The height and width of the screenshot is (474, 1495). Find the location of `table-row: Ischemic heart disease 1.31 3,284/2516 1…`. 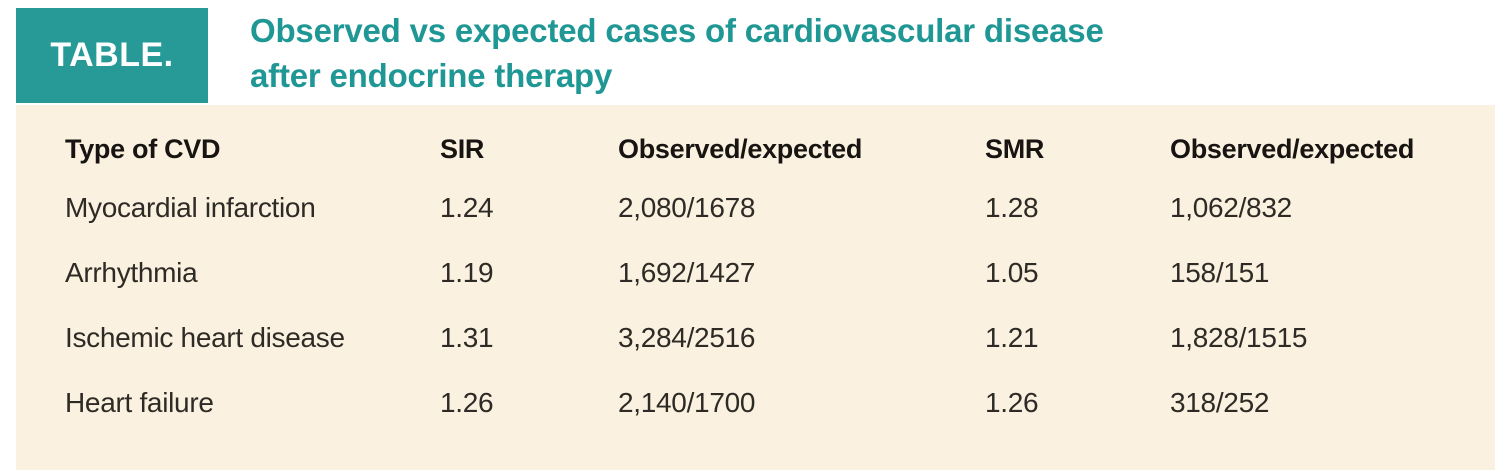

table-row: Ischemic heart disease 1.31 3,284/2516 1… is located at coordinates (767, 337).